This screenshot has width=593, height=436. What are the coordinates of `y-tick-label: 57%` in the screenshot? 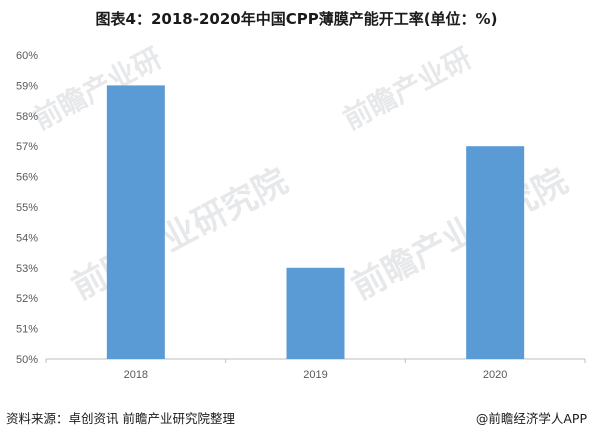 It's located at (27, 147).